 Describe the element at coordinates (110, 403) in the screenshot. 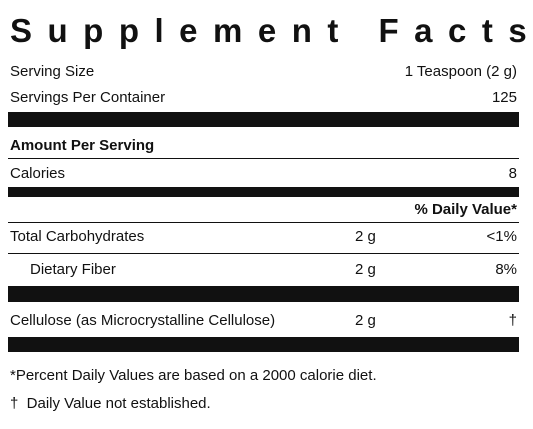

I see `footnote: † Daily Value not established.` at that location.